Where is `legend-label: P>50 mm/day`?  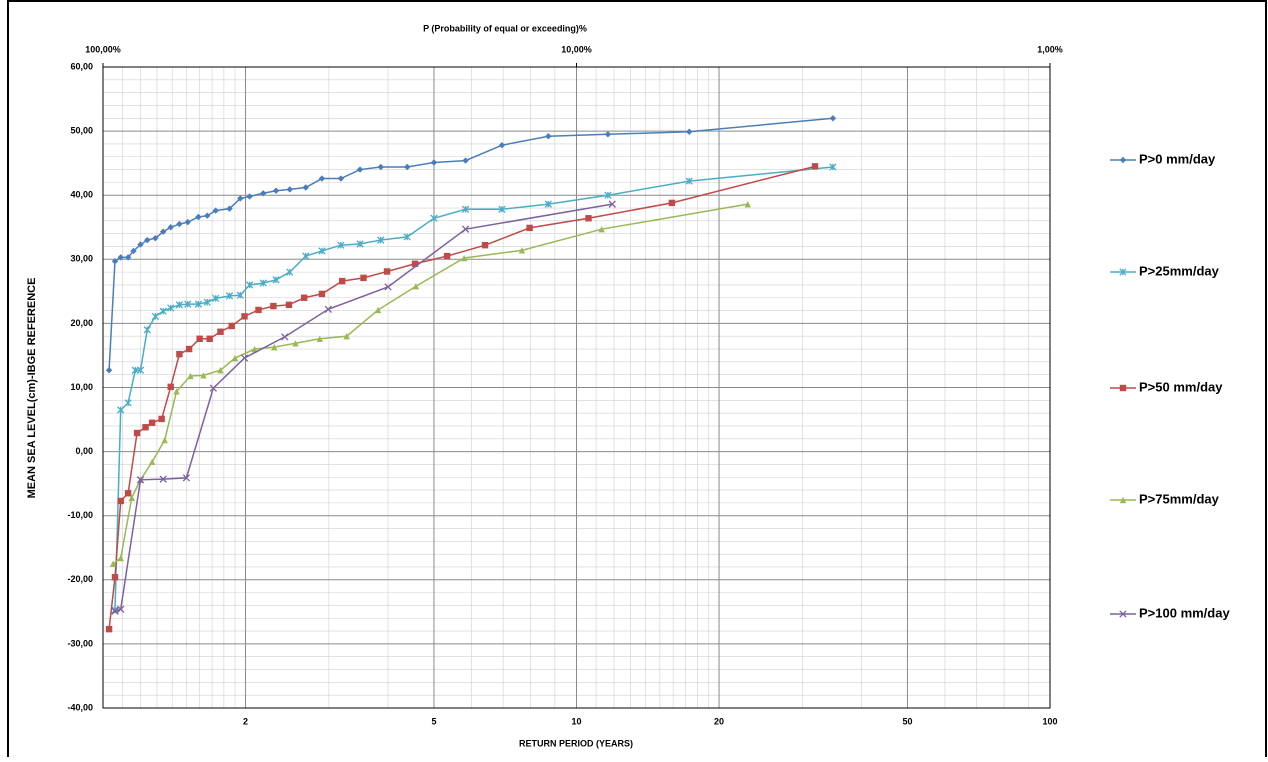 legend-label: P>50 mm/day is located at coordinates (1181, 386).